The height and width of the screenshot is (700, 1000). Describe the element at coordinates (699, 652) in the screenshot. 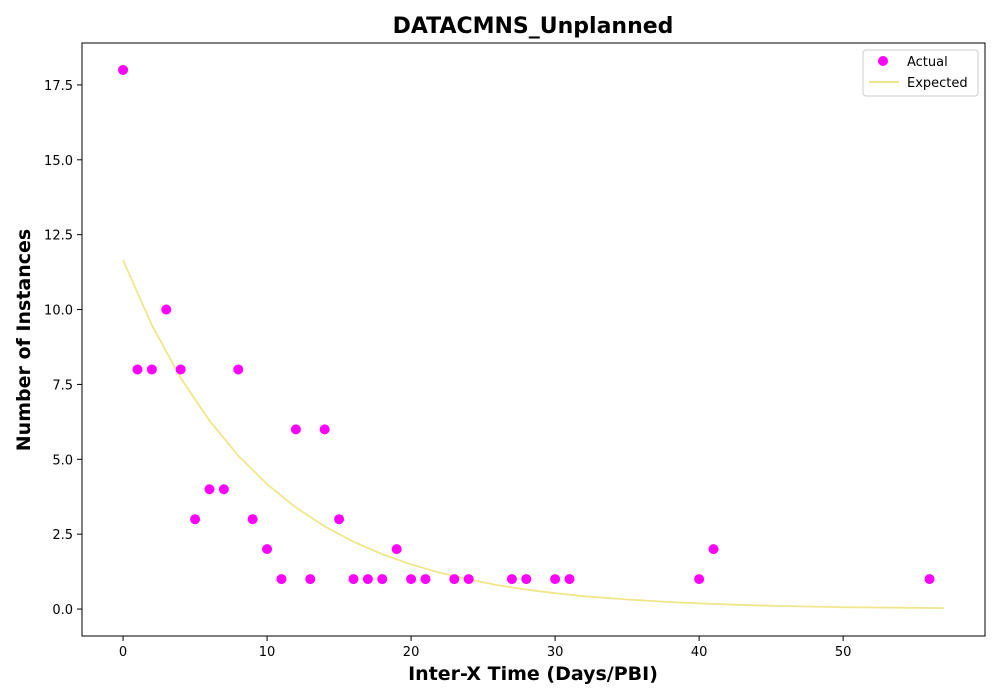

I see `x-tick-label: 40` at that location.